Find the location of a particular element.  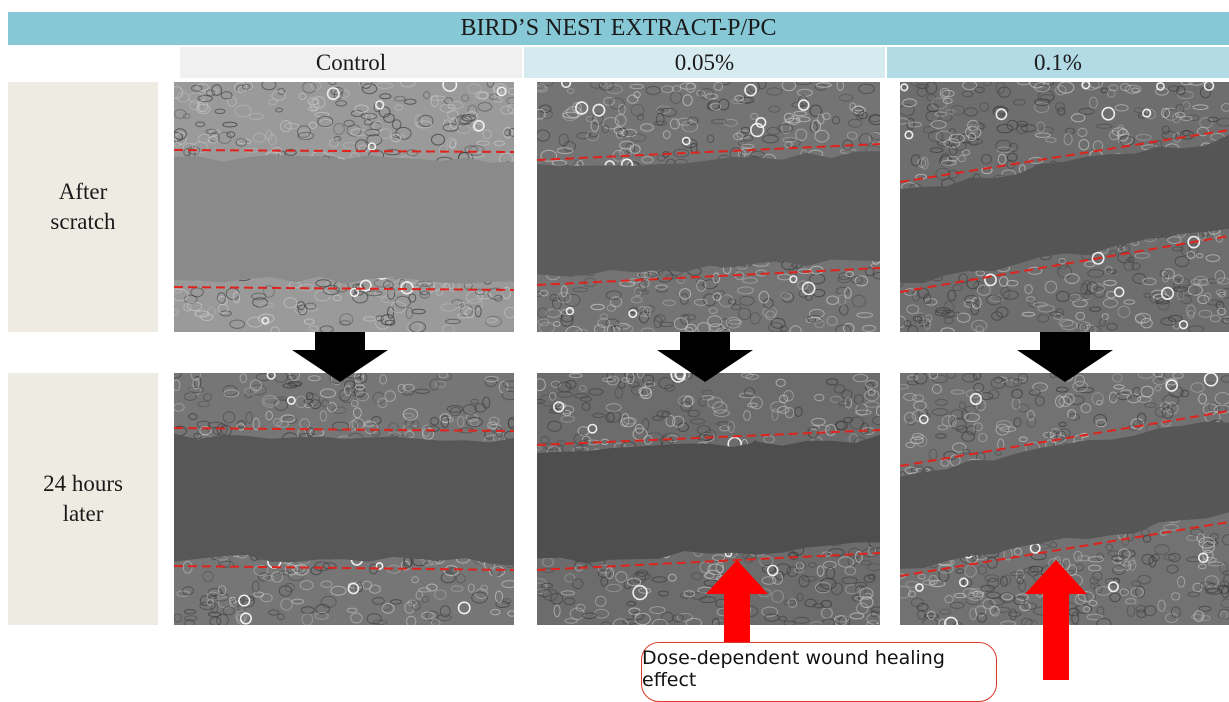

panel-control-24h is located at coordinates (344, 499).